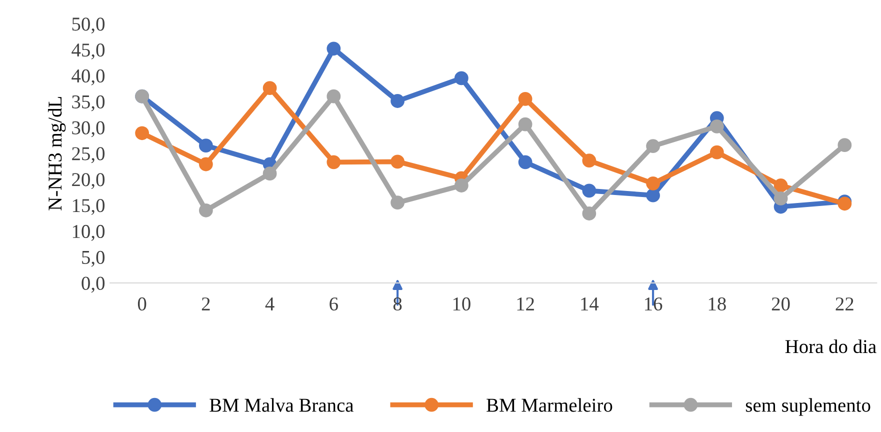  What do you see at coordinates (88, 181) in the screenshot?
I see `y-tick-label: 20,0` at bounding box center [88, 181].